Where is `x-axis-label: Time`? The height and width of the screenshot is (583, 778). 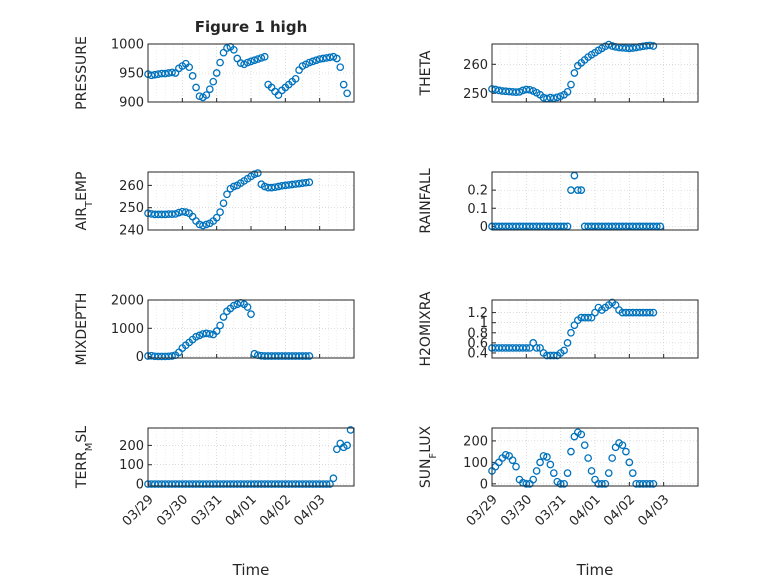
x-axis-label: Time is located at coordinates (251, 570).